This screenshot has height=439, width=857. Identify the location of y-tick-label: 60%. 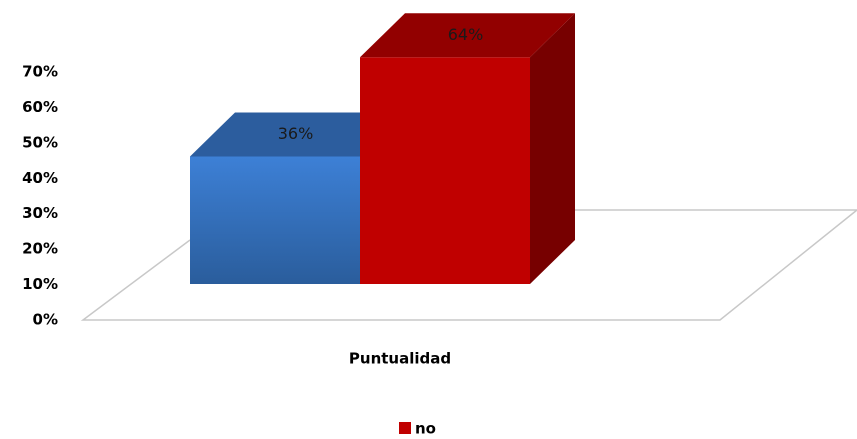
(40, 107).